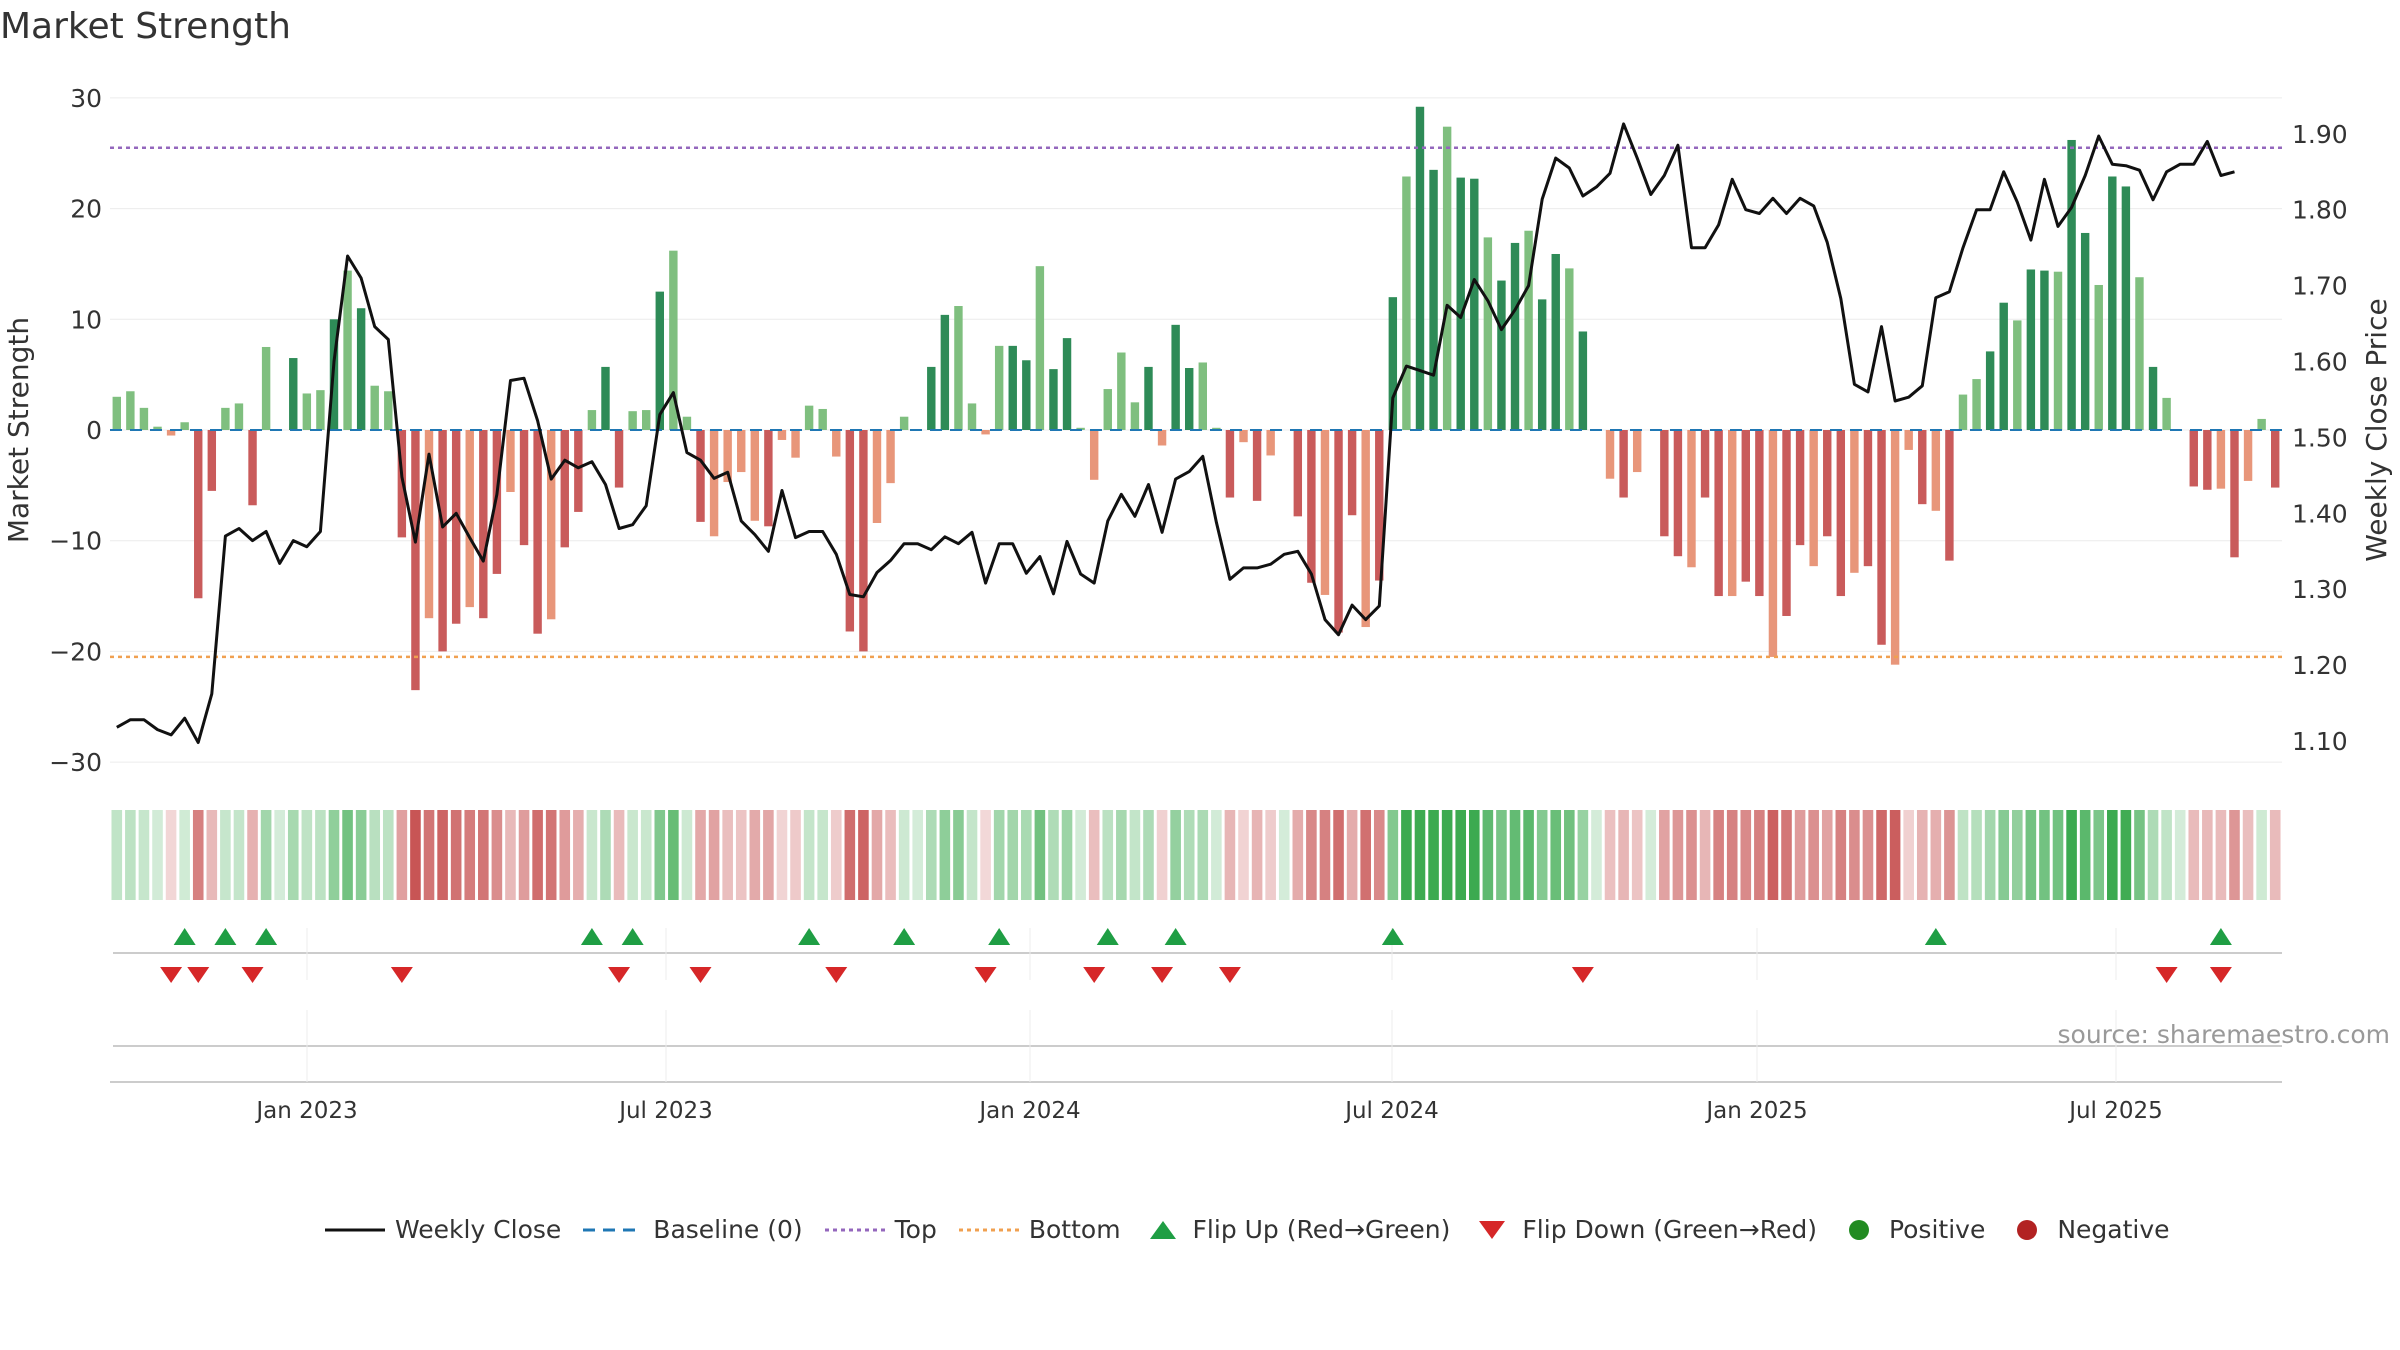  What do you see at coordinates (2027, 1229) in the screenshot?
I see `legend-circle-negative-icon` at bounding box center [2027, 1229].